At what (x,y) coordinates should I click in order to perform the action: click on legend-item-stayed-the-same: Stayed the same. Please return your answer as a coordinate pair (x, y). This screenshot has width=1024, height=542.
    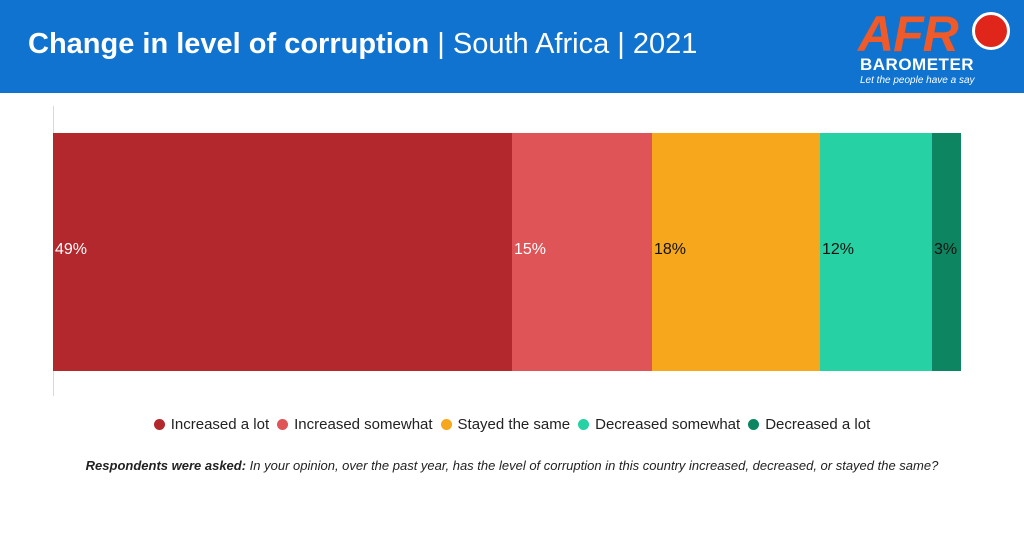
    Looking at the image, I should click on (505, 424).